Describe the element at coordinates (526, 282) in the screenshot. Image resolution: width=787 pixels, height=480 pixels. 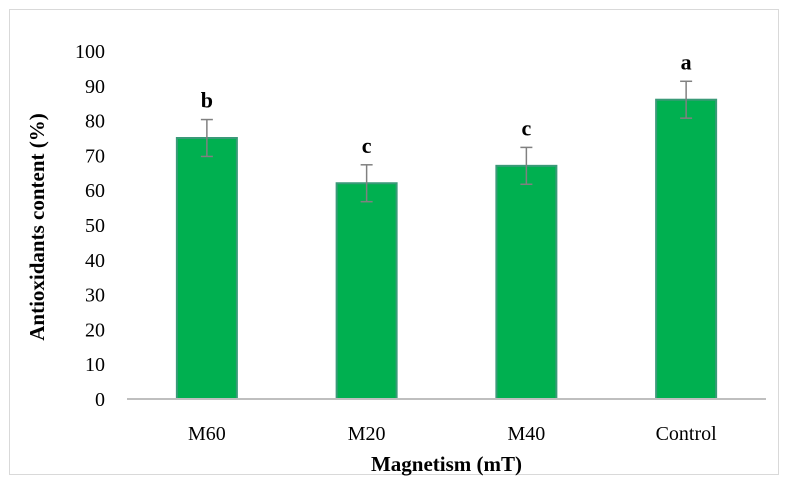
I see `bar-m40` at that location.